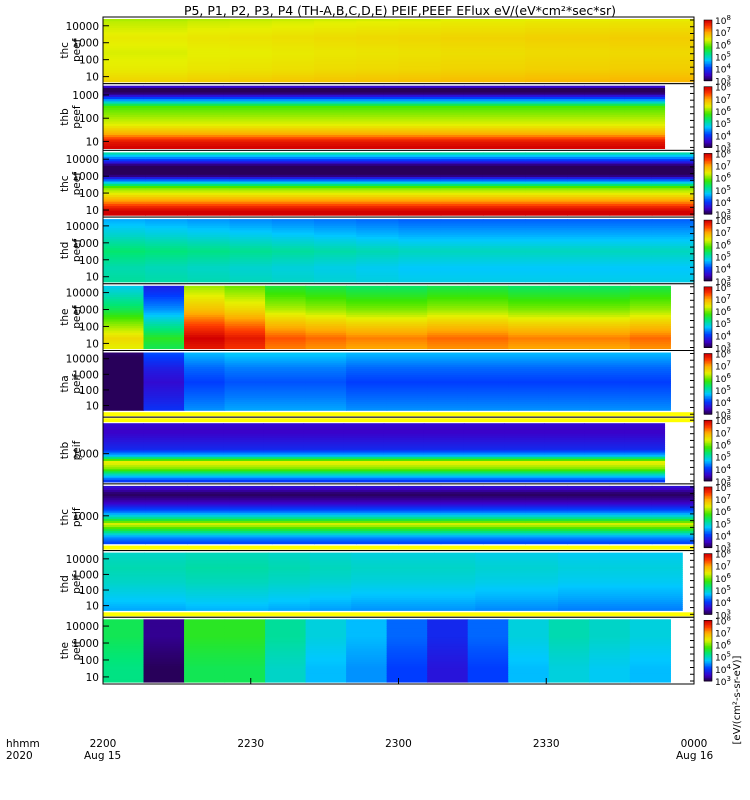  I want to click on colorbar-tick-label: 10⁷, so click(723, 299).